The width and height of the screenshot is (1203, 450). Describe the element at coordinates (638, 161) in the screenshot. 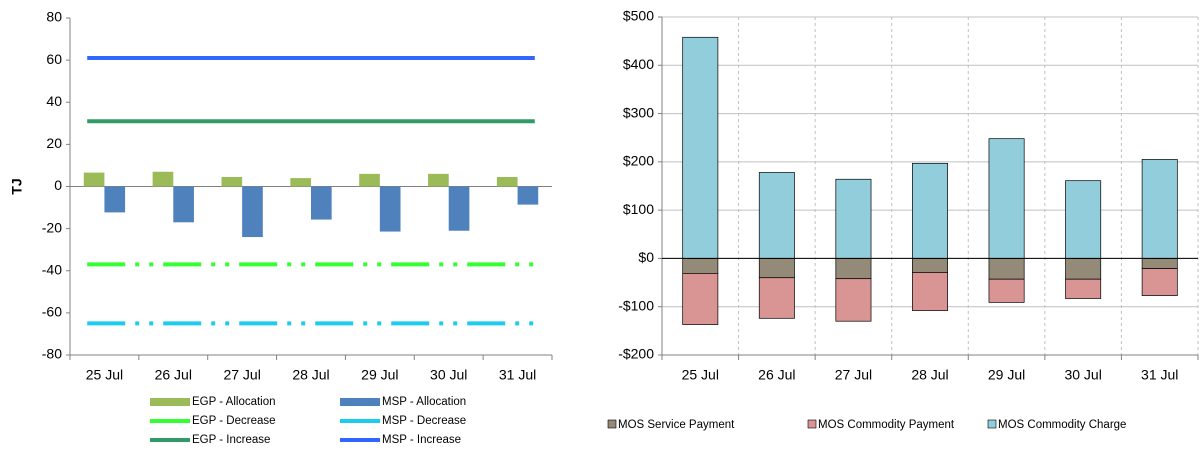

I see `y-tick-label: $200` at that location.